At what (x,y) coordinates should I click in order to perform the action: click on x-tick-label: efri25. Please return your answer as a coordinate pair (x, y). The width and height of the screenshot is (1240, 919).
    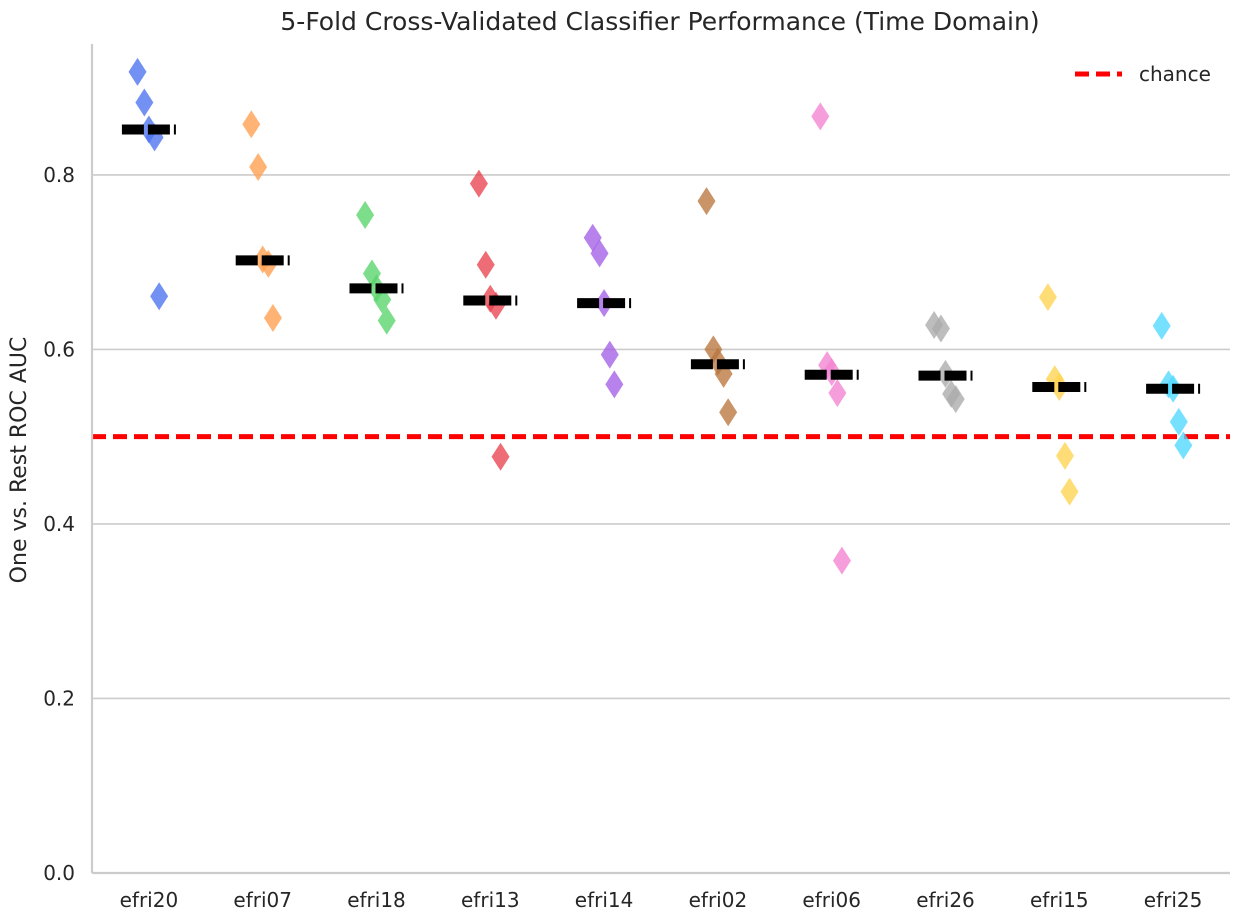
    Looking at the image, I should click on (1173, 900).